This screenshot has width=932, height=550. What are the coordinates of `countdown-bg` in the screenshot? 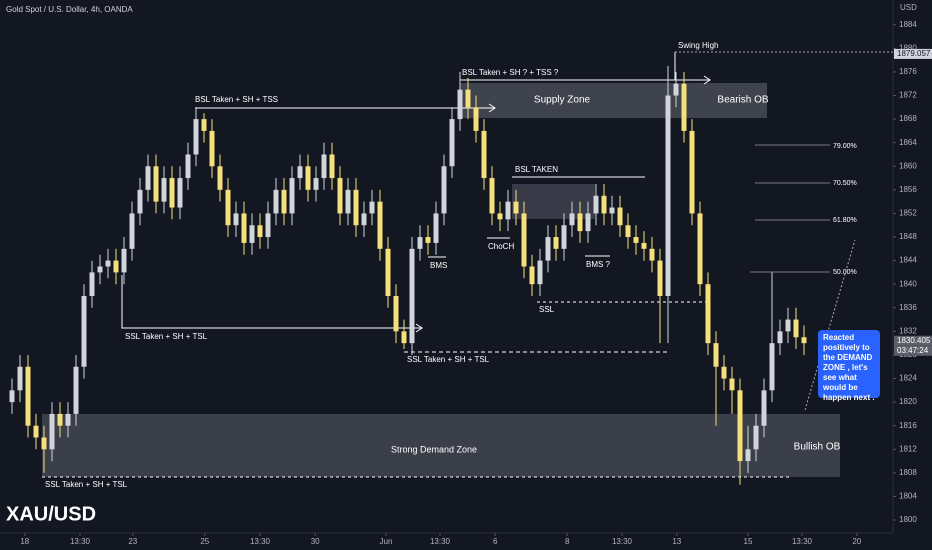 It's located at (913, 350).